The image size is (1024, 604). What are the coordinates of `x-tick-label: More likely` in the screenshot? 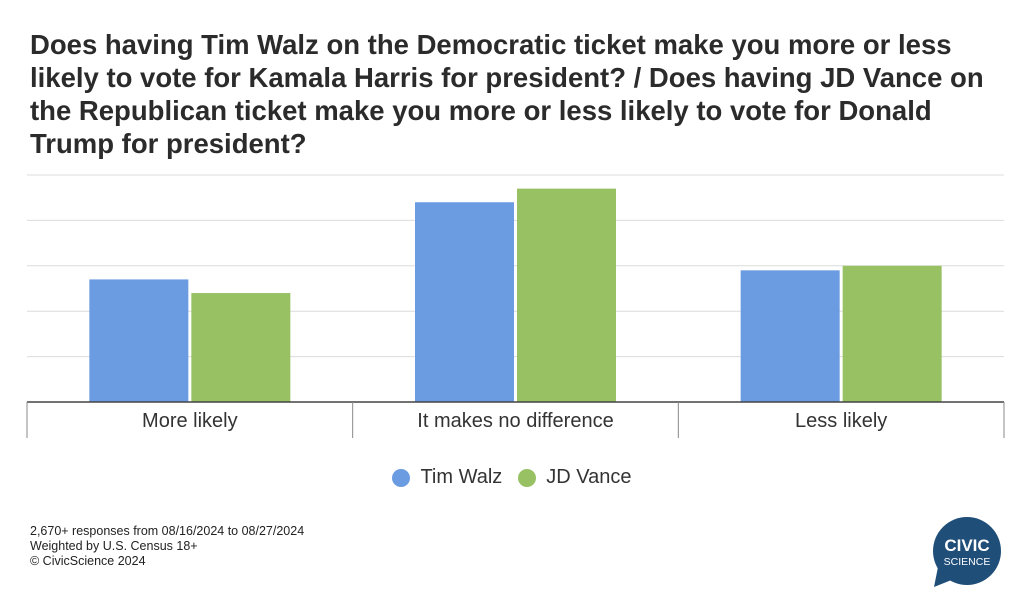 It's located at (190, 421).